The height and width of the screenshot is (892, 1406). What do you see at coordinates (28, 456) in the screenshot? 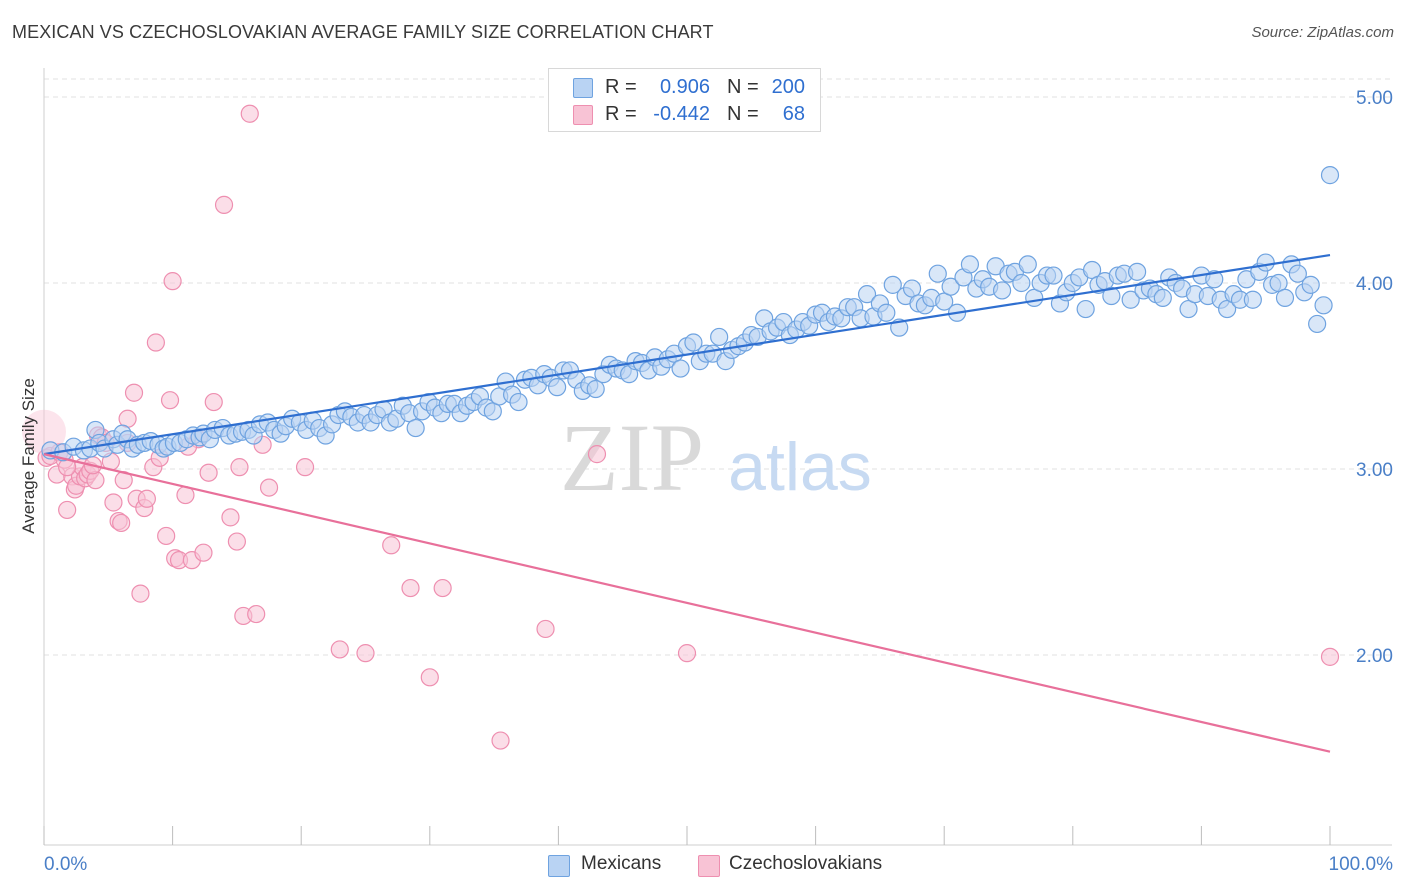
I see `y-axis-label: Average Family Size` at bounding box center [28, 456].